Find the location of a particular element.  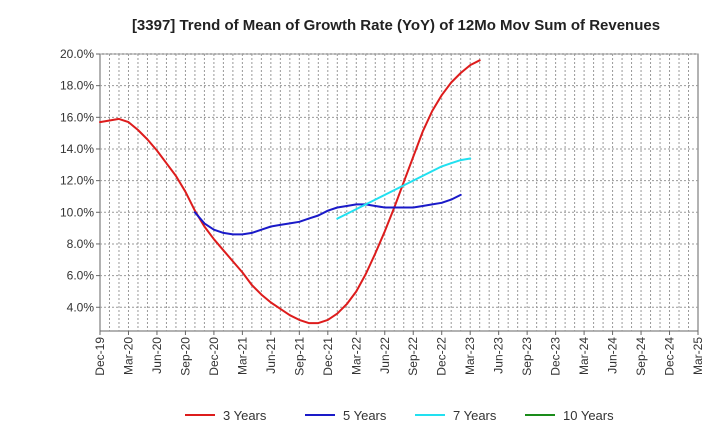

x-tick-label: Dec-20 is located at coordinates (214, 356).